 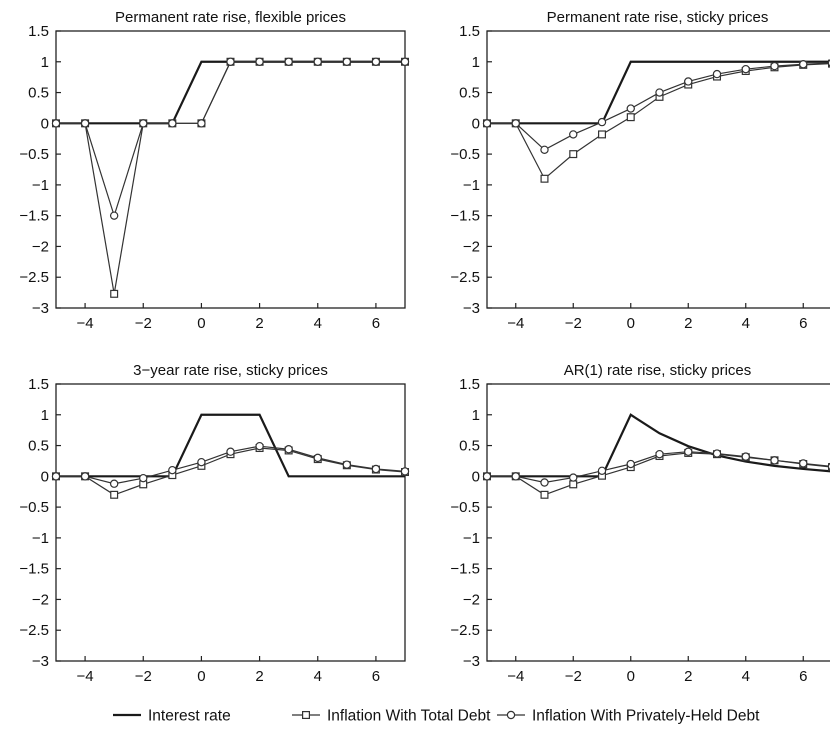 I want to click on legend-item-total: Inflation With Total Debt, so click(x=391, y=716).